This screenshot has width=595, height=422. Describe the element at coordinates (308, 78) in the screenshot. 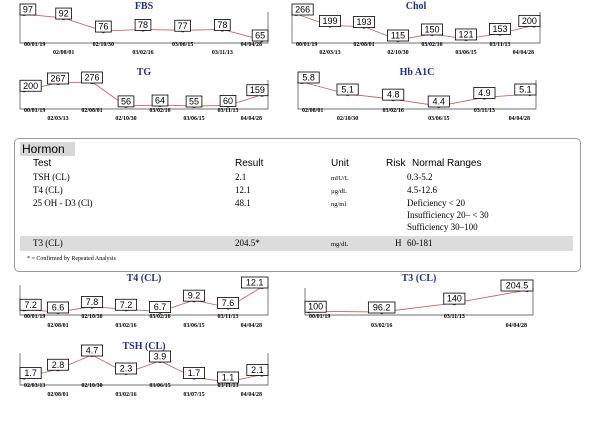

I see `data-label: 5.8` at that location.